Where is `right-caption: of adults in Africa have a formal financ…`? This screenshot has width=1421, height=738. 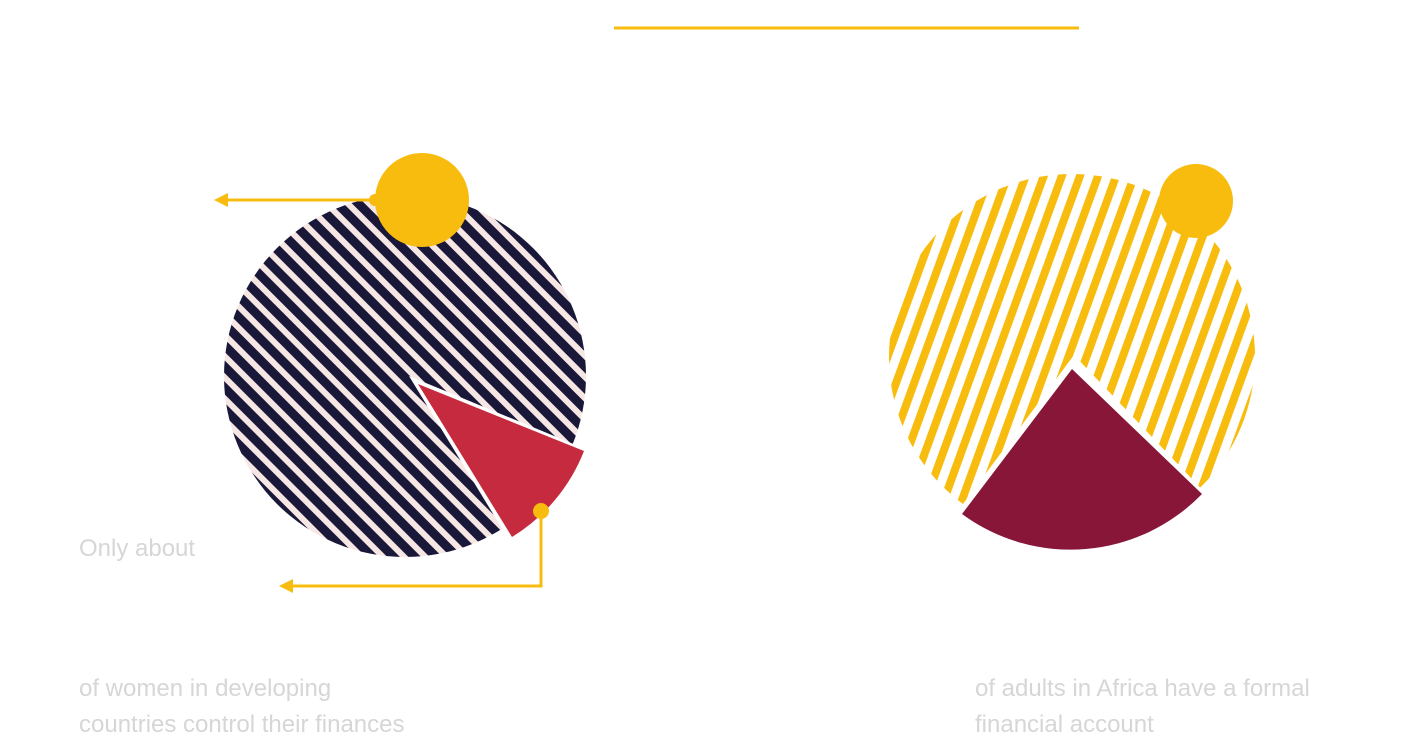 right-caption: of adults in Africa have a formal financ… is located at coordinates (1142, 704).